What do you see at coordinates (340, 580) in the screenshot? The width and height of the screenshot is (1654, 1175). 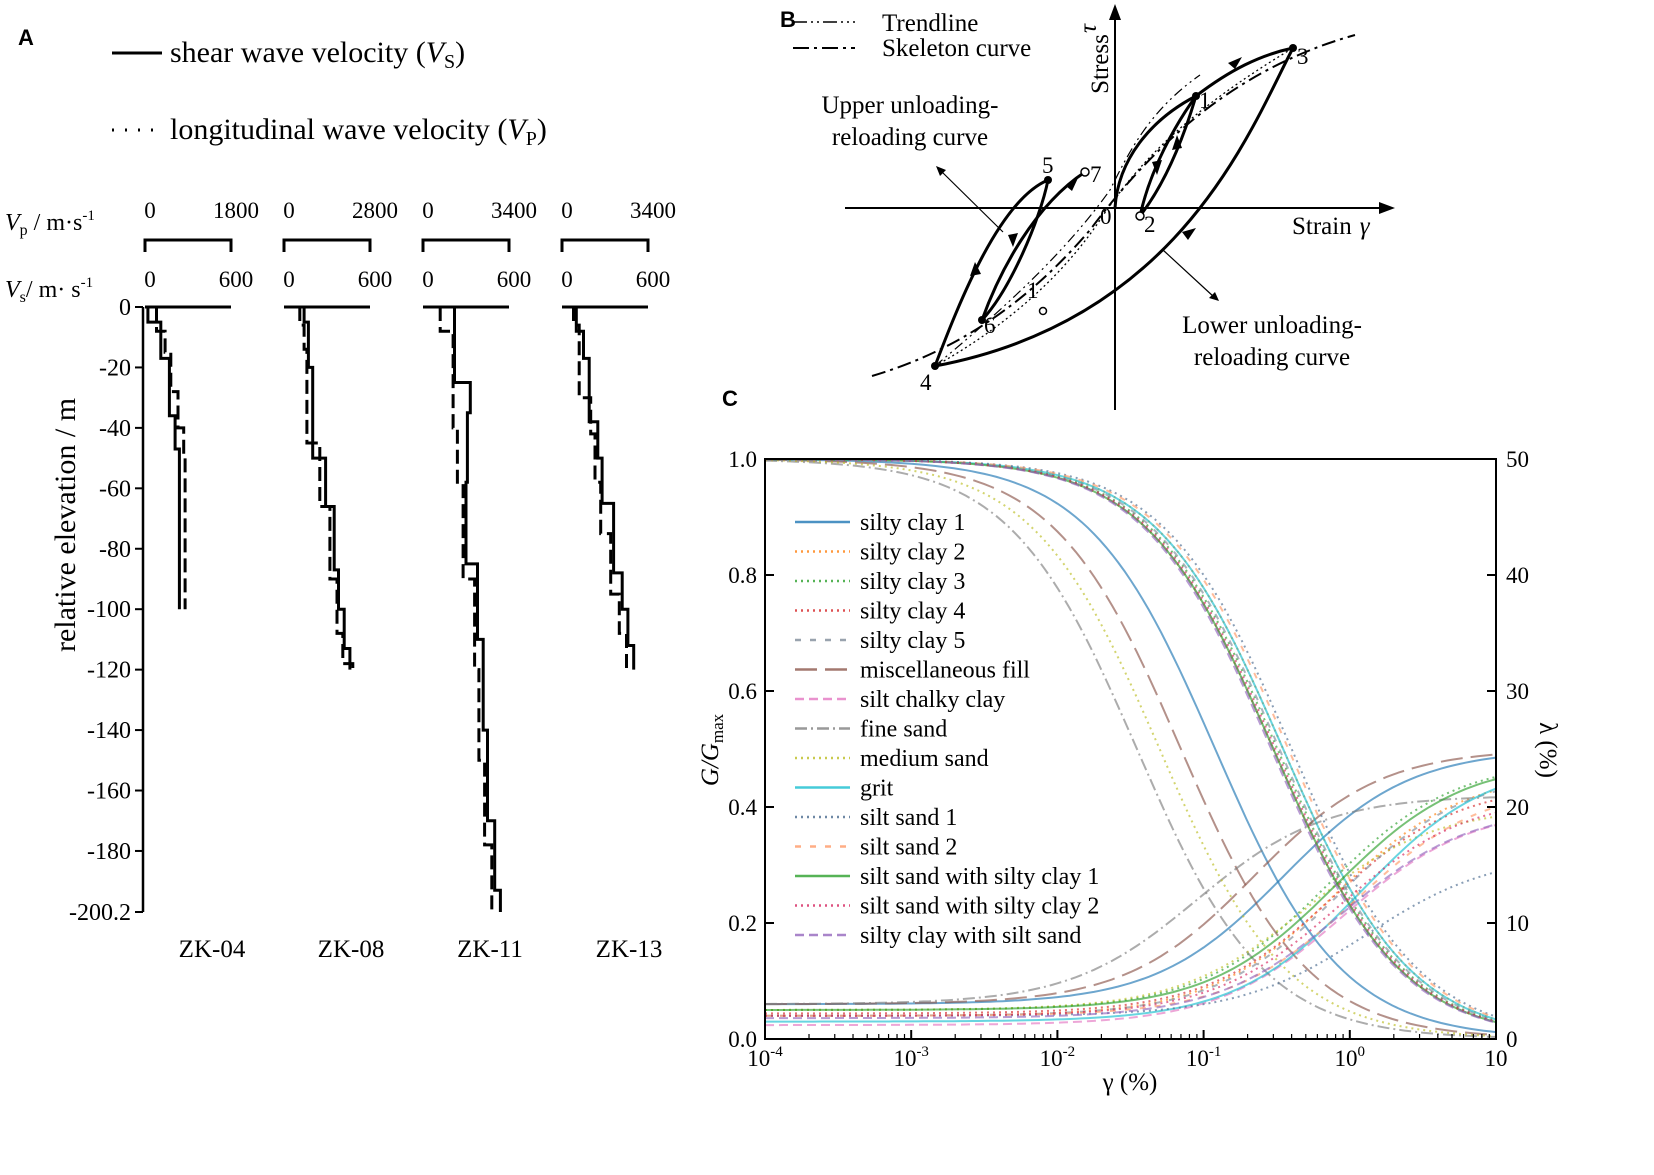 I see `borehole-zk-08: 0 2800 0 600 ZK-08` at bounding box center [340, 580].